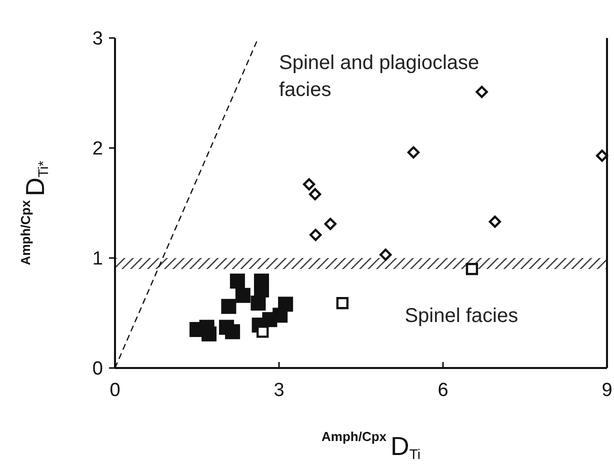 The width and height of the screenshot is (614, 469). I want to click on annotation: Spinel facies, so click(461, 315).